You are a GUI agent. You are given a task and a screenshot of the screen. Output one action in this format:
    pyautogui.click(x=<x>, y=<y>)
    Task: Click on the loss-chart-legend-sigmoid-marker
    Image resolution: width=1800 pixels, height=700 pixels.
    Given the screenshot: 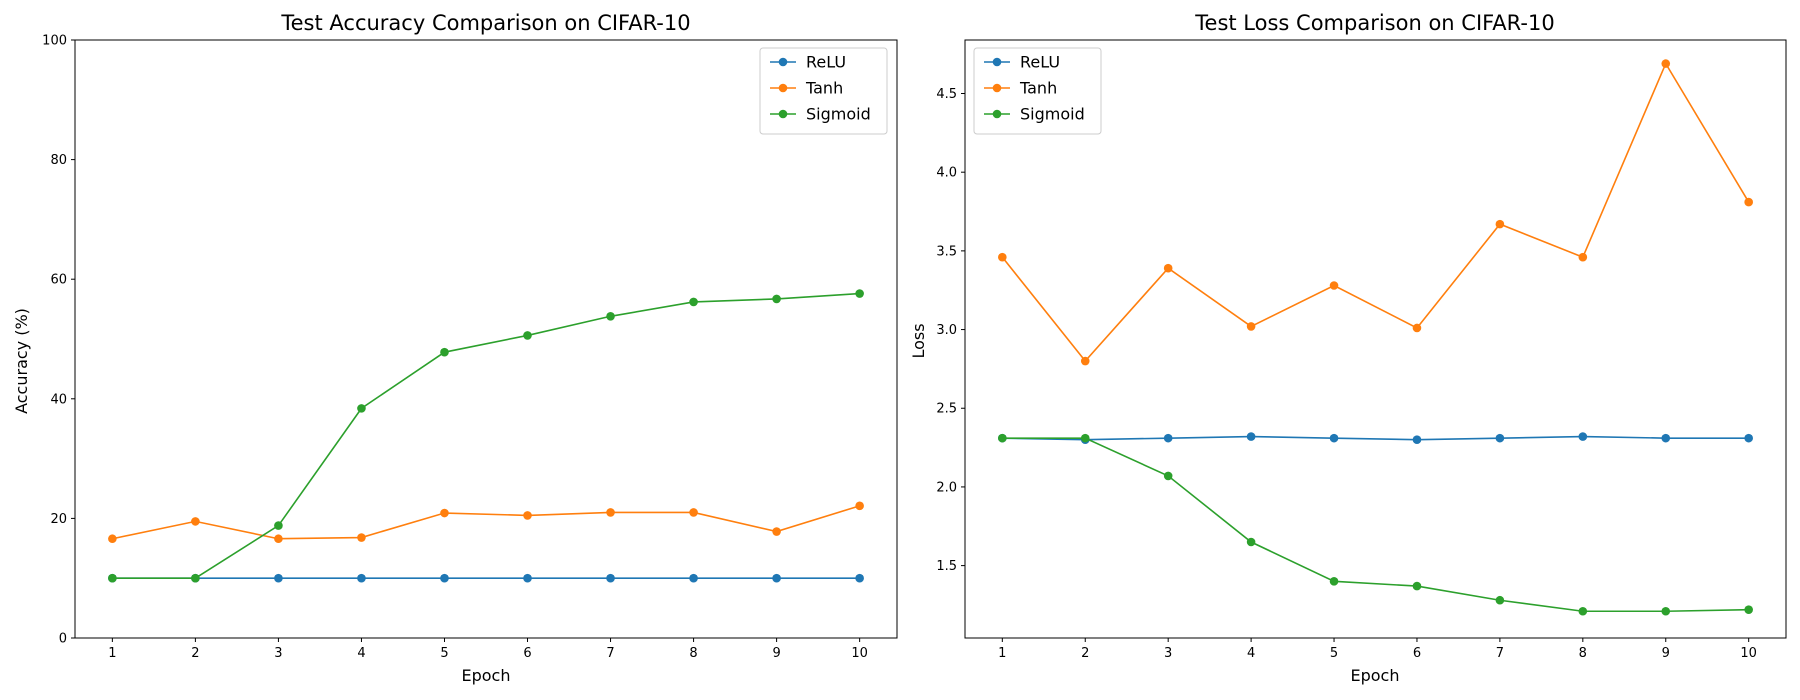 What is the action you would take?
    pyautogui.click(x=997, y=114)
    